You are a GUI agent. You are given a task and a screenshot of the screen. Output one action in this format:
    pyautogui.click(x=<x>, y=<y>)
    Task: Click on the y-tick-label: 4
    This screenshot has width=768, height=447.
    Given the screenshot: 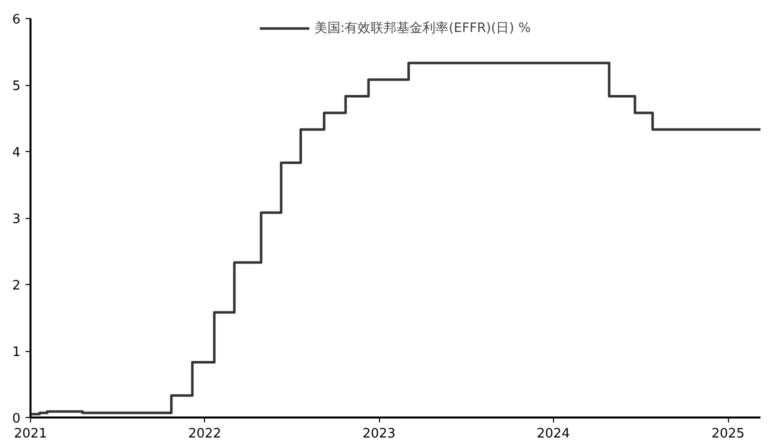 What is the action you would take?
    pyautogui.click(x=16, y=153)
    